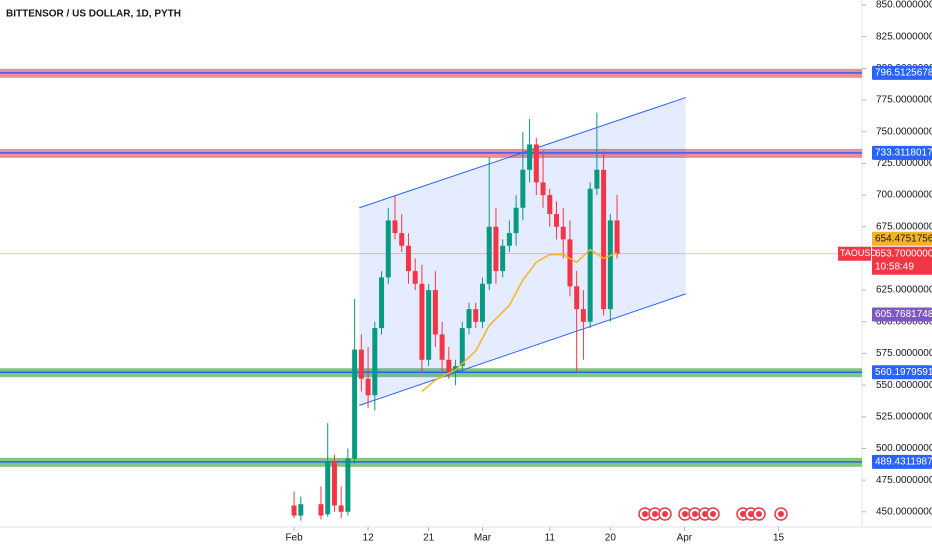  Describe the element at coordinates (904, 36) in the screenshot. I see `y-tick-label: 825.00000000` at that location.